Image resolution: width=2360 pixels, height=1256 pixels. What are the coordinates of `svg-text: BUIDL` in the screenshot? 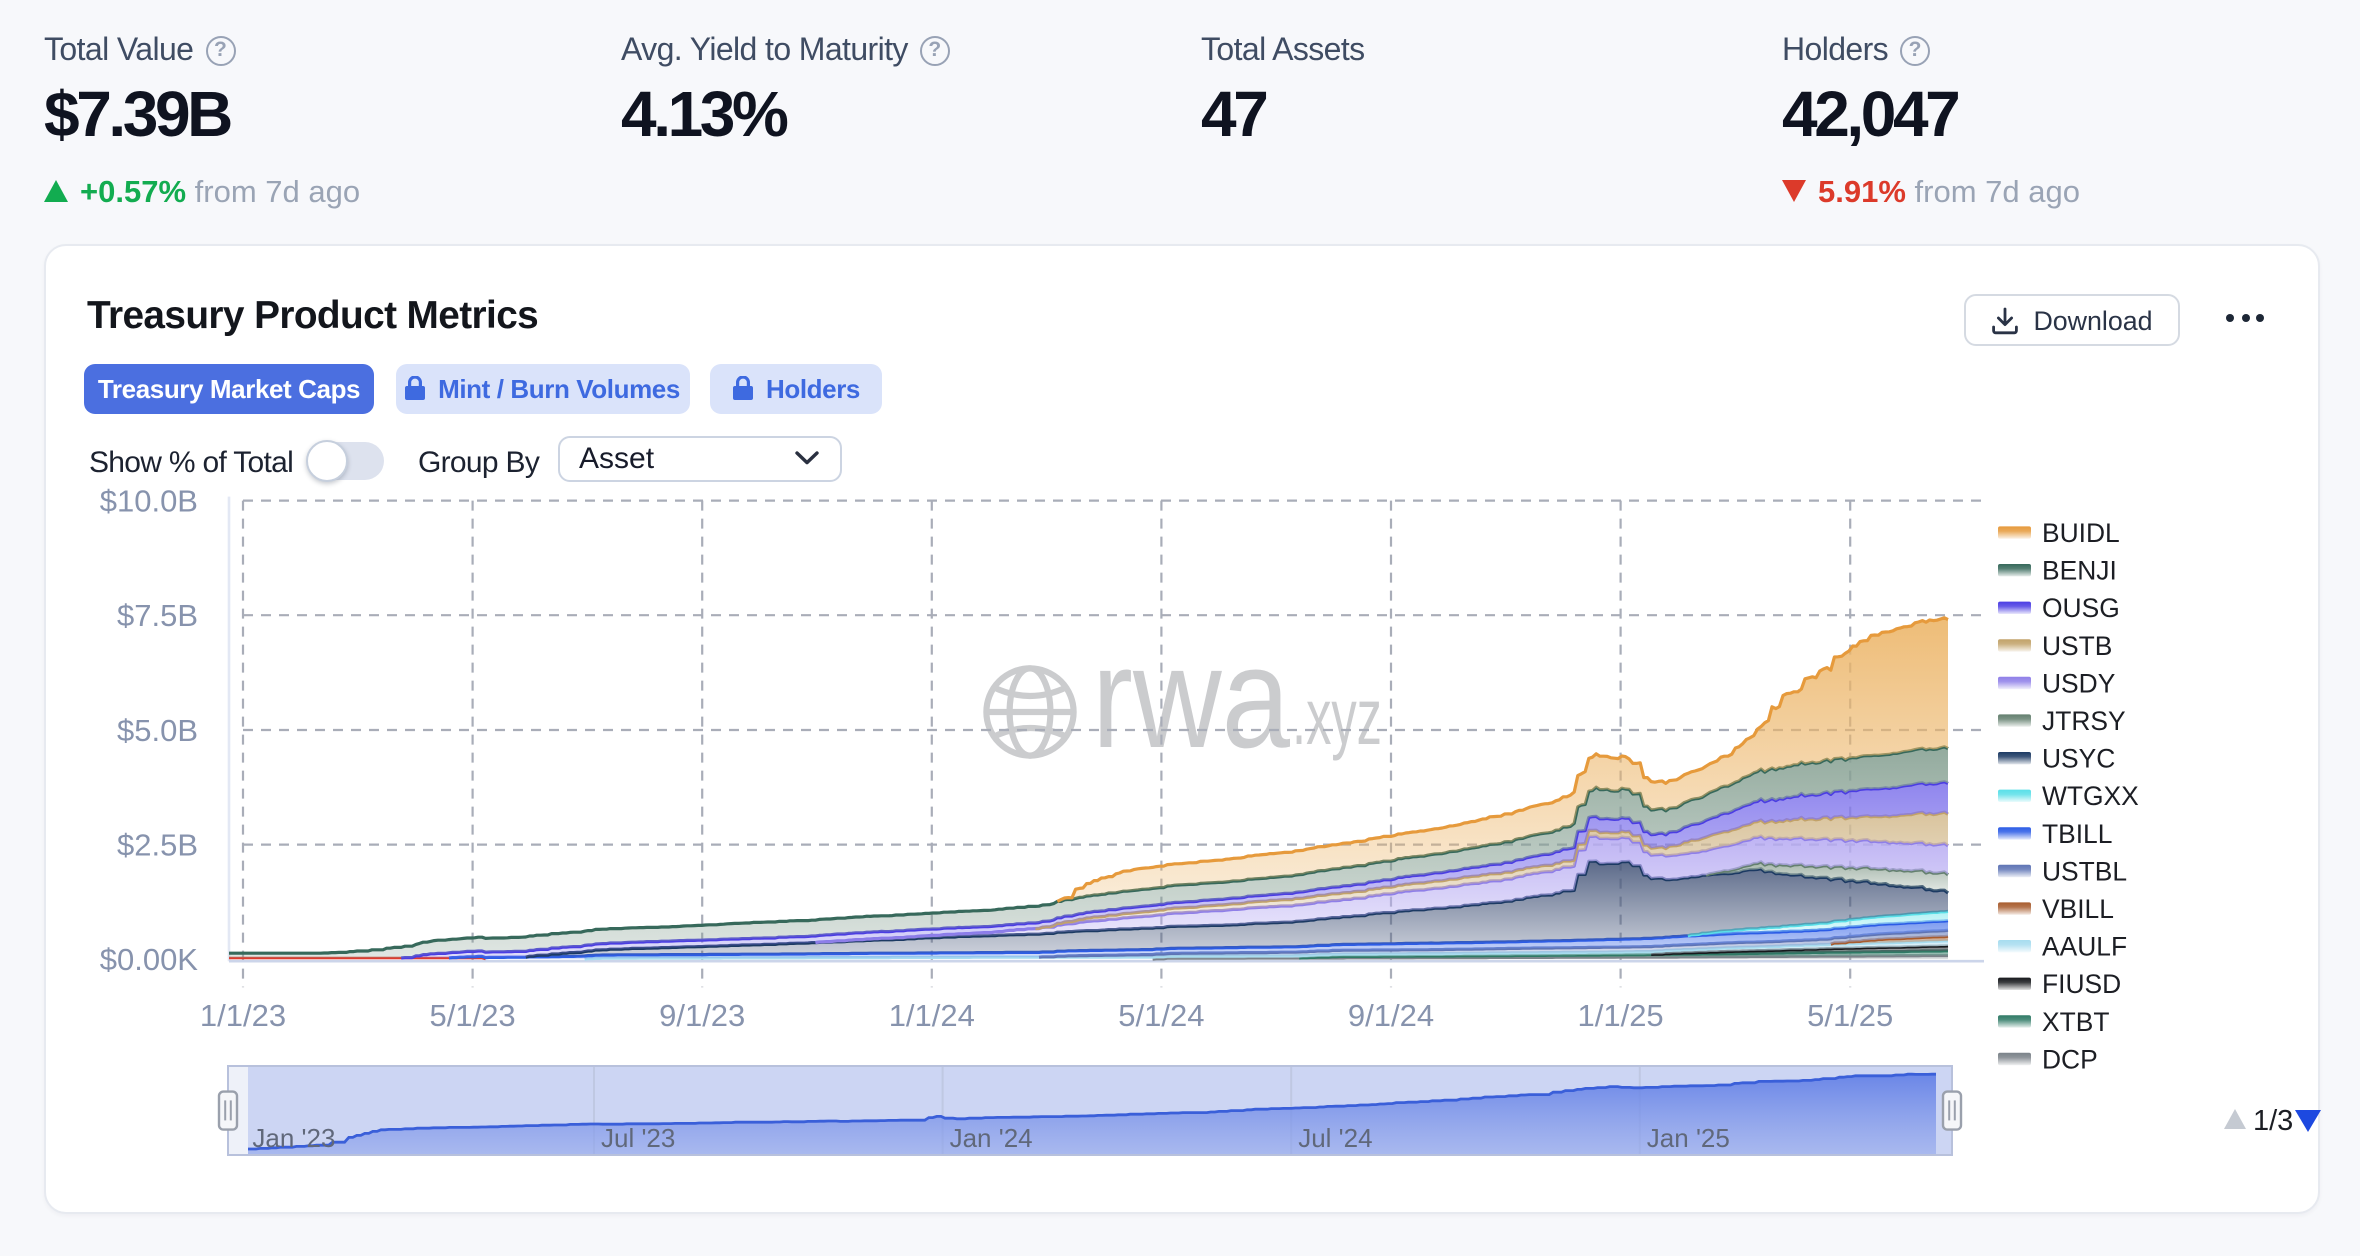 It's located at (2081, 533).